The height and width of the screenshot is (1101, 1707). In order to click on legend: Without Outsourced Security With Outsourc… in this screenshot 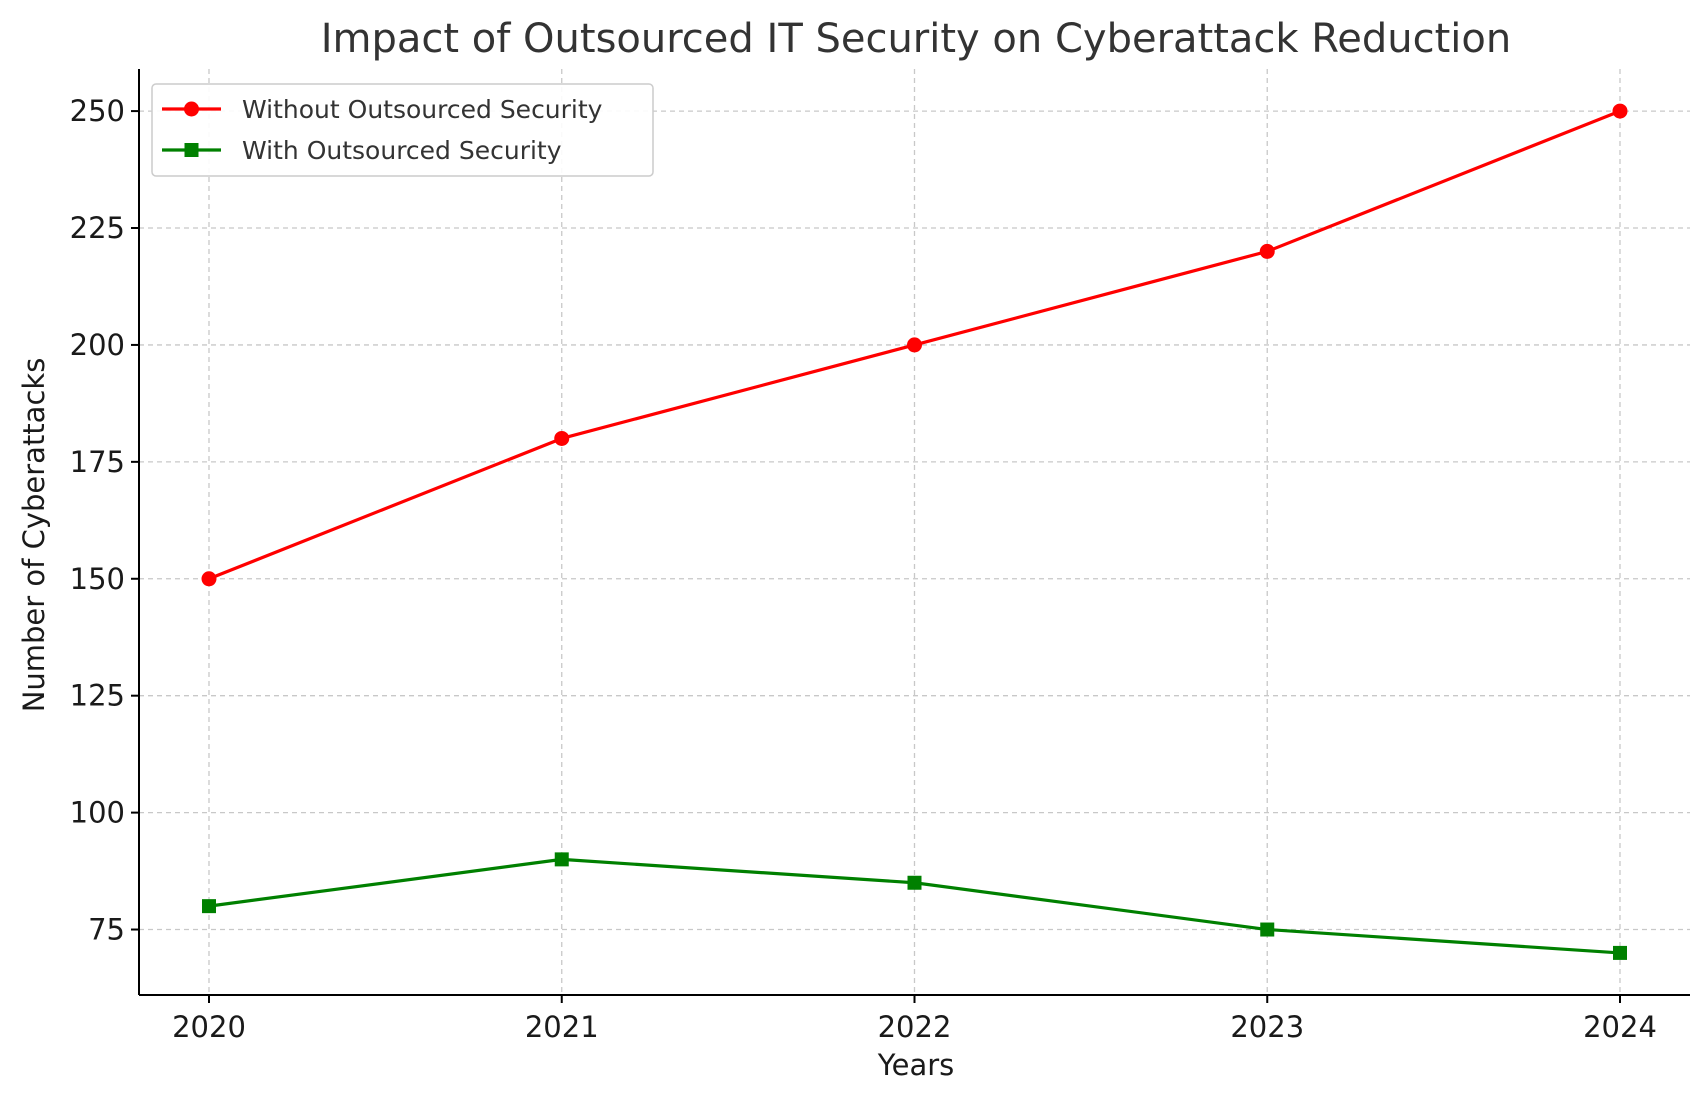, I will do `click(402, 130)`.